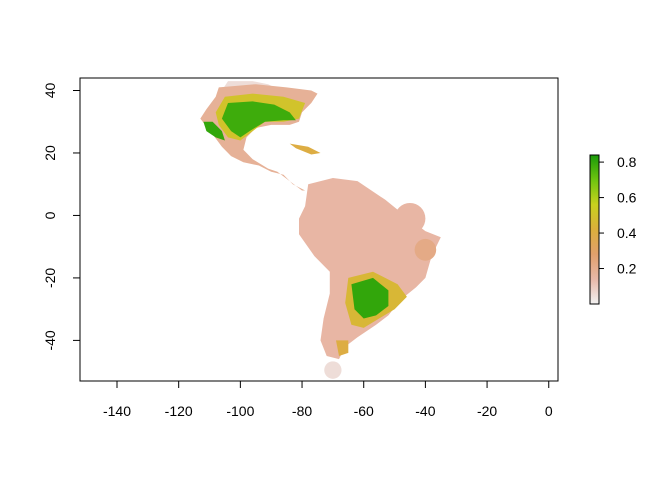 Image resolution: width=672 pixels, height=480 pixels. Describe the element at coordinates (627, 233) in the screenshot. I see `colorbar-tick-label: 0.4` at that location.